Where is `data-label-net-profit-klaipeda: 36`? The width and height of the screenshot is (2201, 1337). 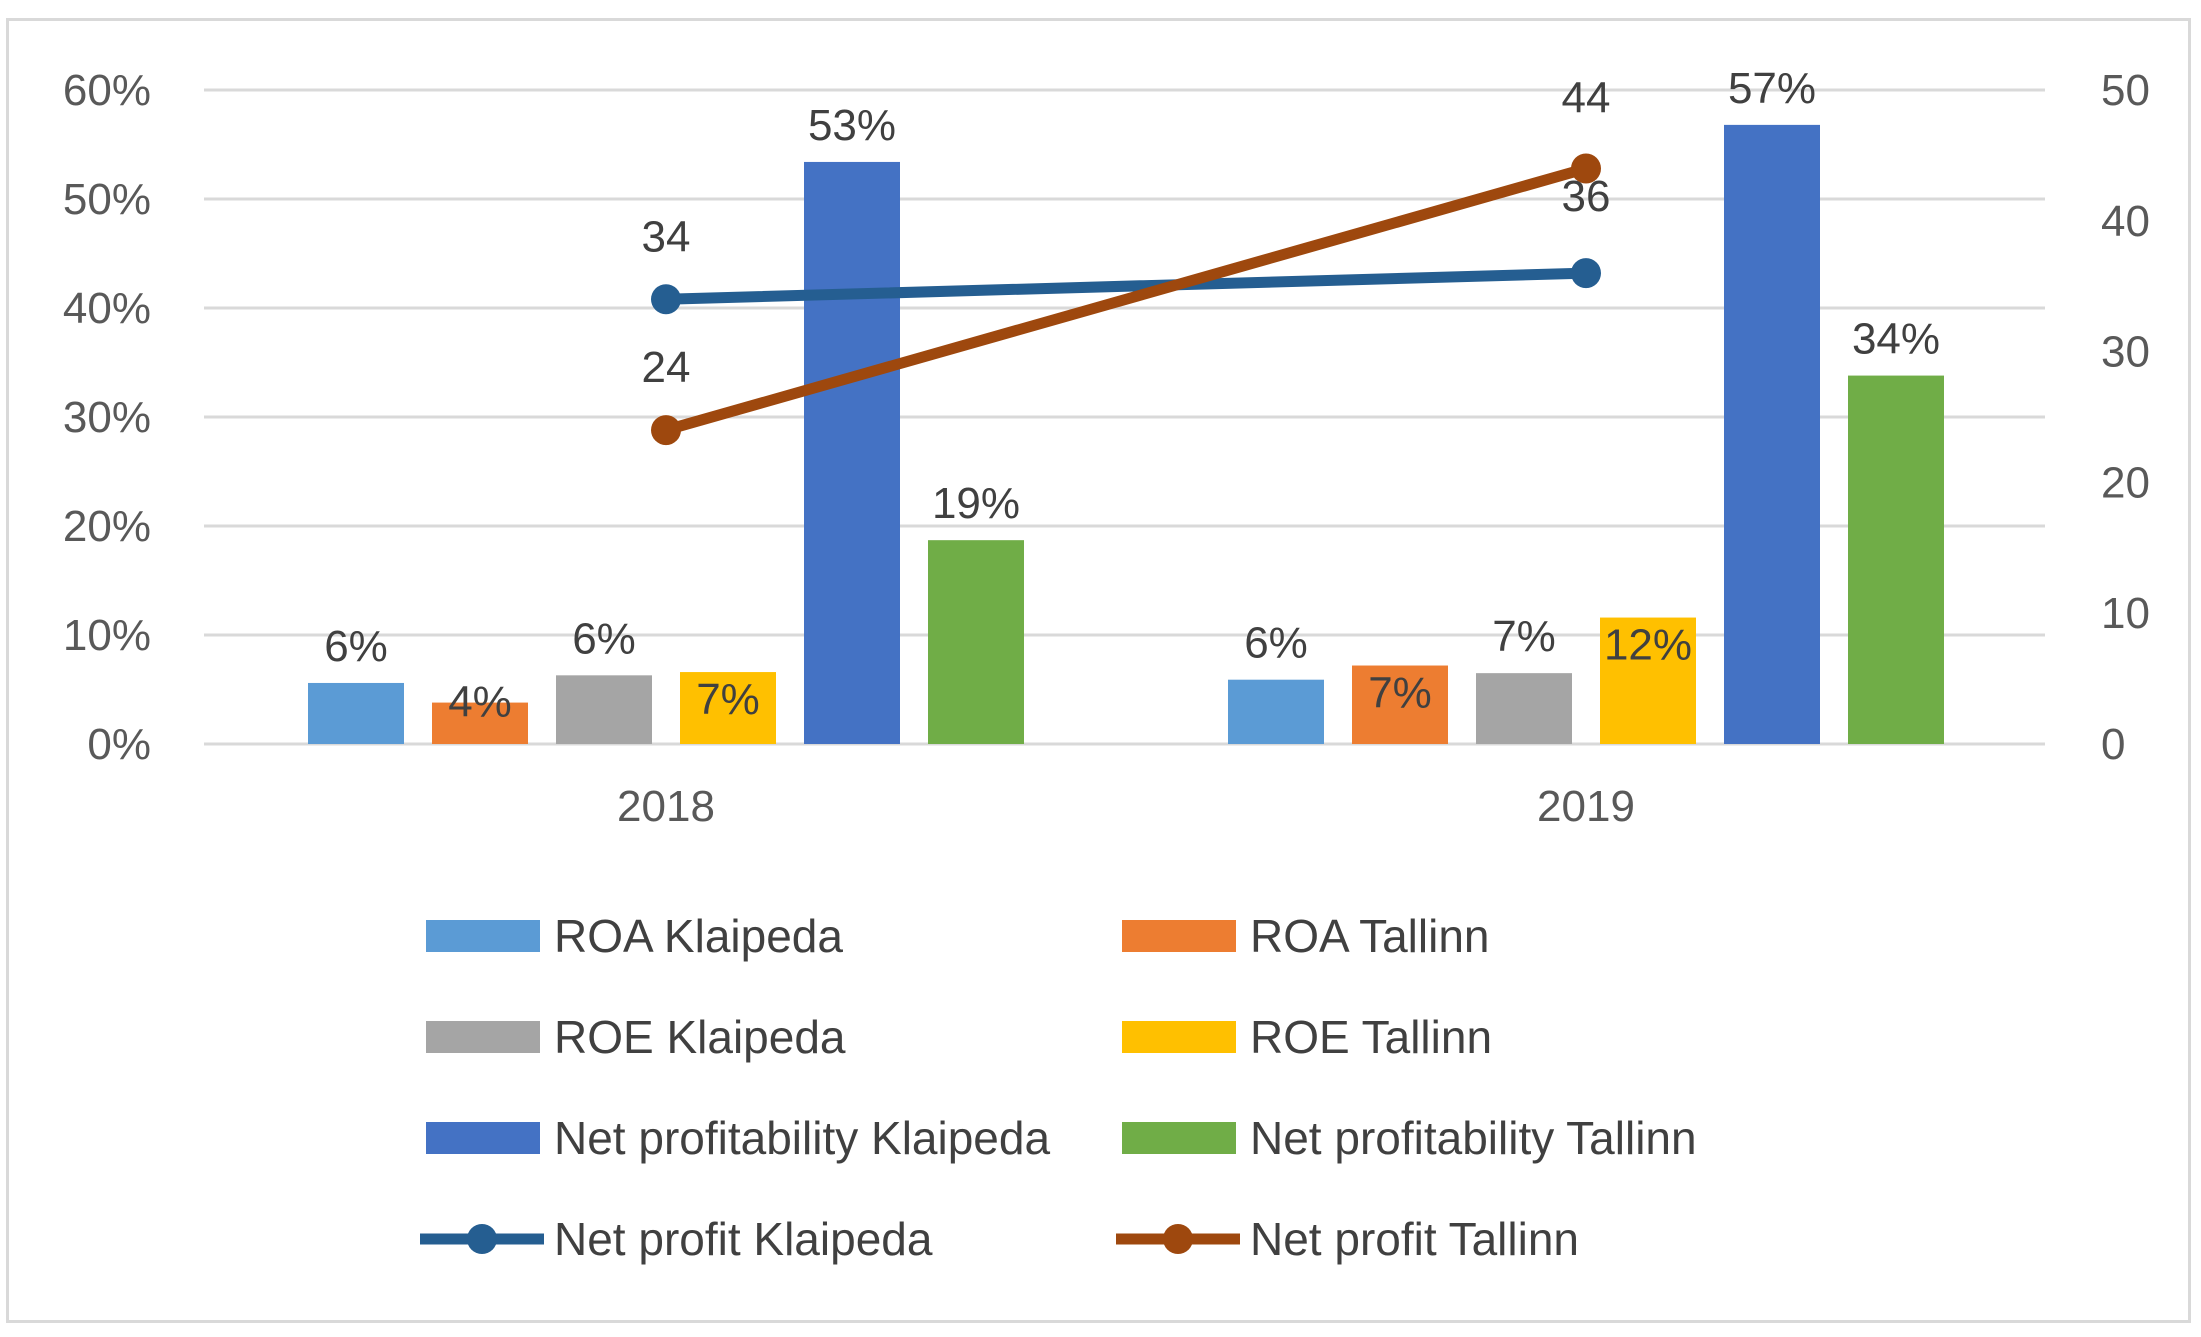
data-label-net-profit-klaipeda: 36 is located at coordinates (1586, 196).